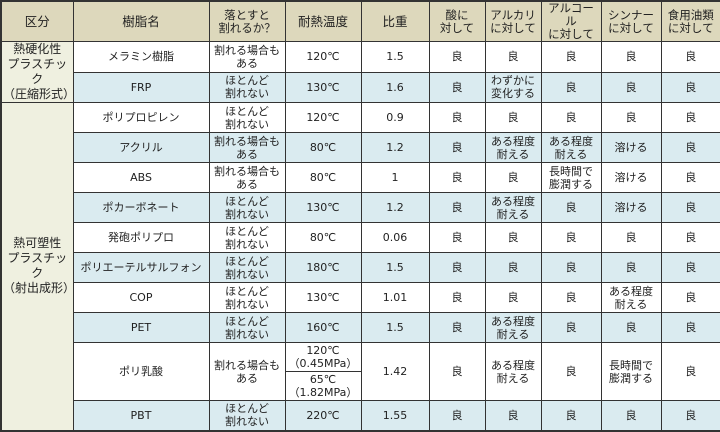  I want to click on column-header: 区分, so click(37, 21).